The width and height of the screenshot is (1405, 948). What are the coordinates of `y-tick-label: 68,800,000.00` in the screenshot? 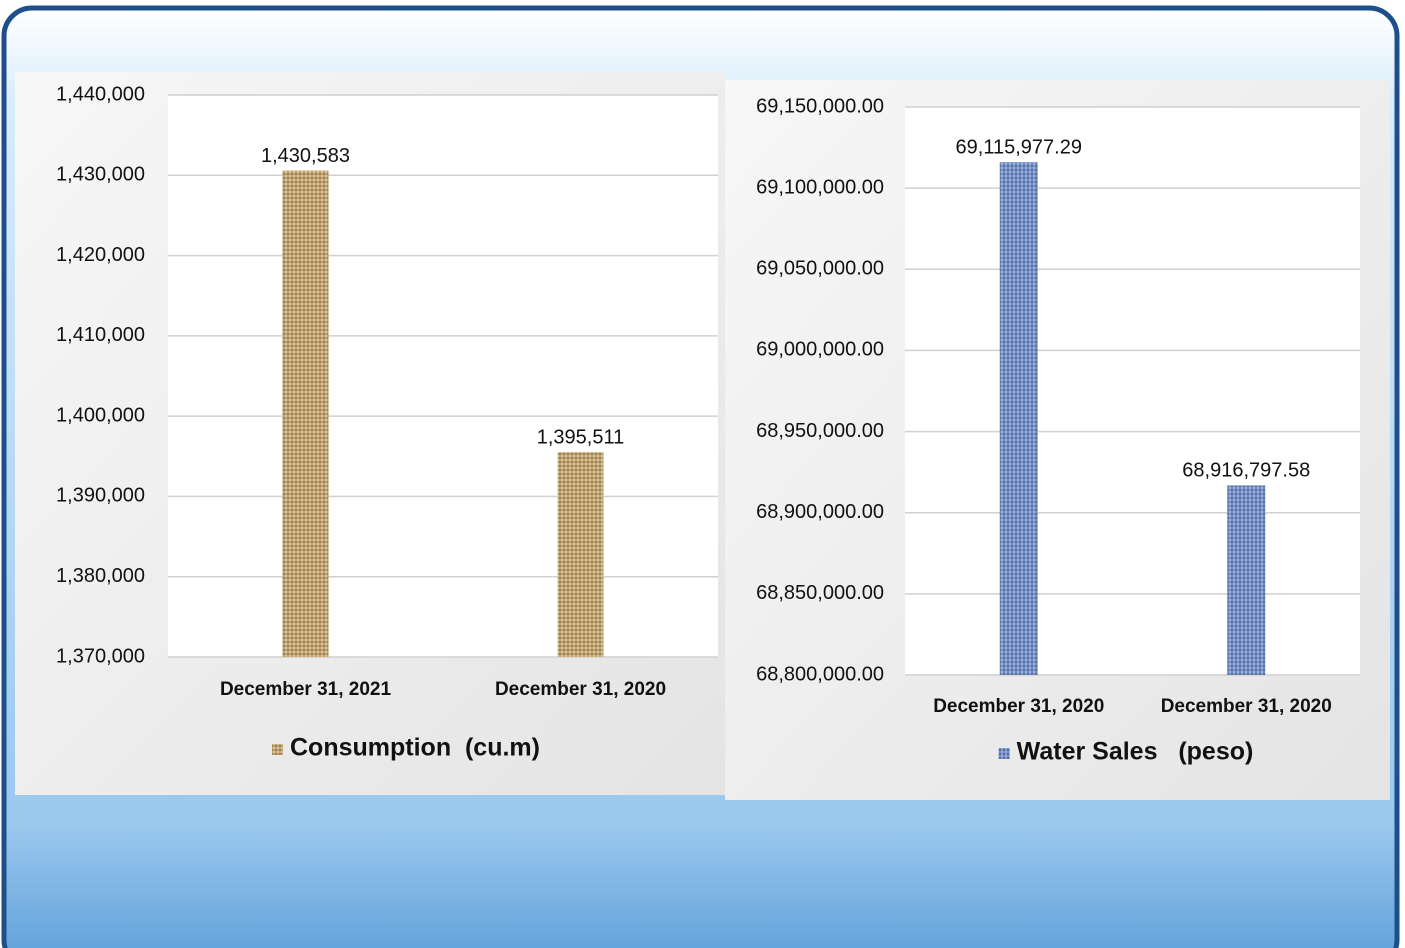 It's located at (820, 674).